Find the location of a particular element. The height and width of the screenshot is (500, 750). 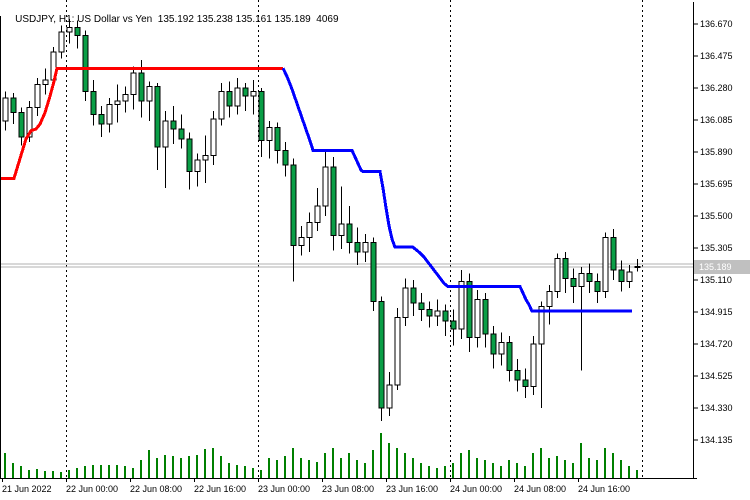

x-axis-label: 22 Jun 00:00 is located at coordinates (92, 489).